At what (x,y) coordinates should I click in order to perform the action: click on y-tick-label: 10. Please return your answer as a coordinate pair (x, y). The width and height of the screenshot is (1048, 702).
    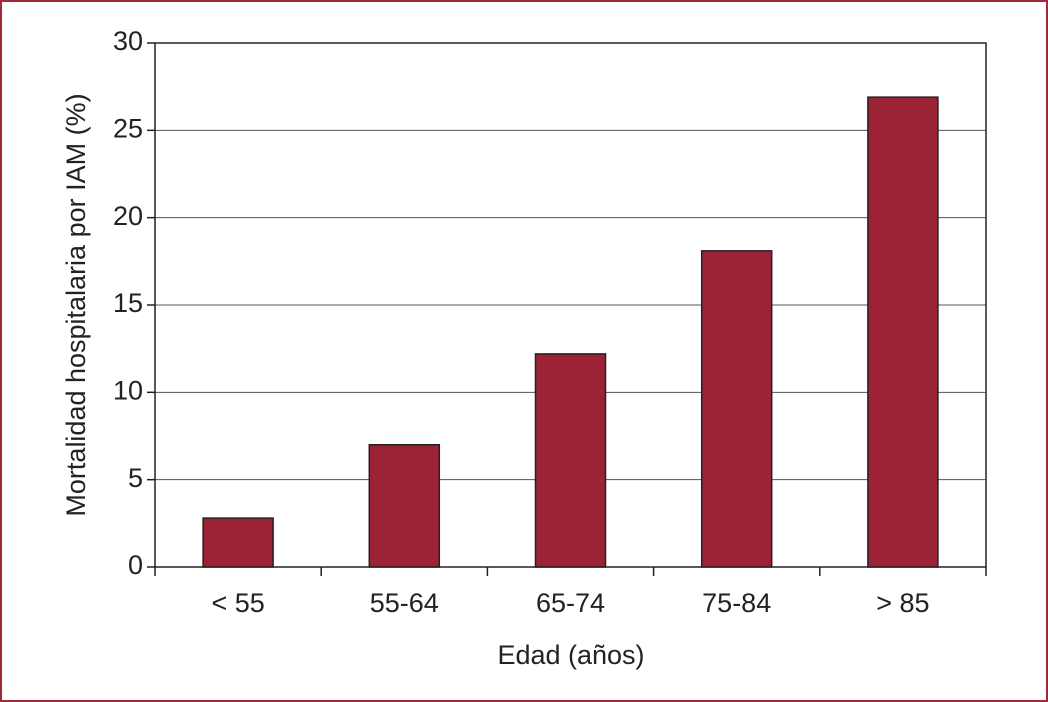
    Looking at the image, I should click on (128, 390).